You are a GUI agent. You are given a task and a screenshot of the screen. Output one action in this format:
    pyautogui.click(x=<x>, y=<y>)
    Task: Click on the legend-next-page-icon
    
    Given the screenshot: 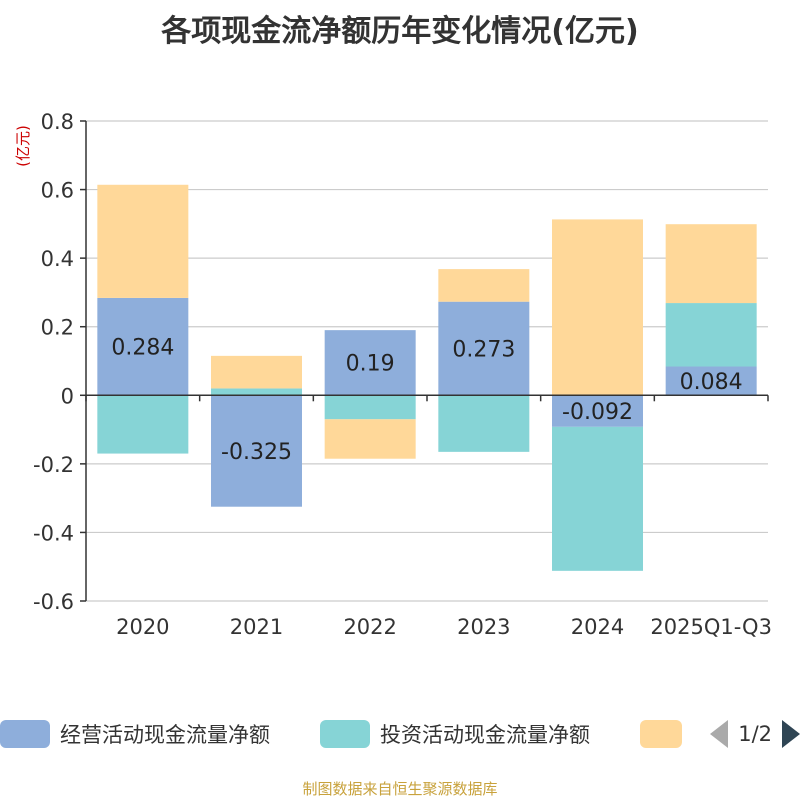 What is the action you would take?
    pyautogui.click(x=791, y=734)
    